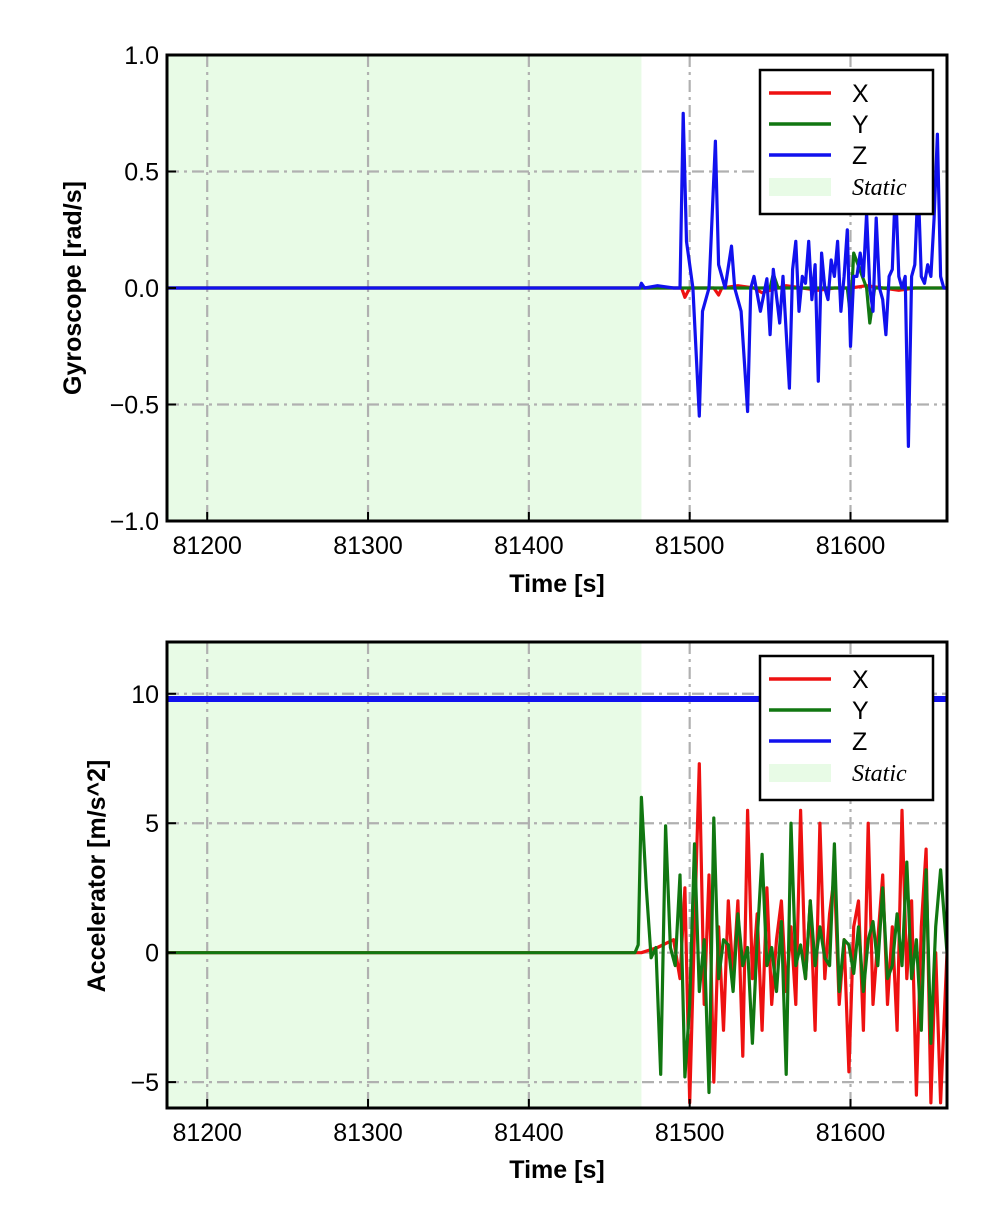  I want to click on y-tick-label: −0.5, so click(134, 406).